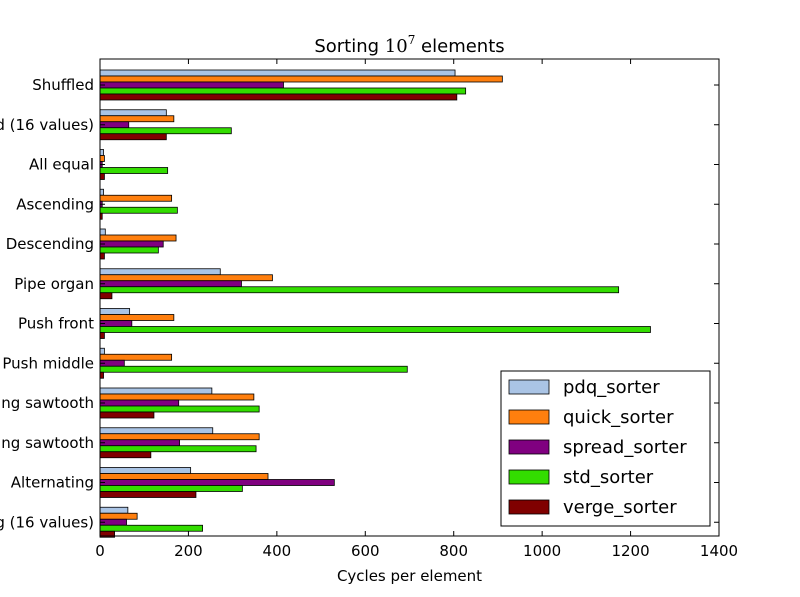 The image size is (800, 597). Describe the element at coordinates (412, 40) in the screenshot. I see `title-exponent: 7` at that location.